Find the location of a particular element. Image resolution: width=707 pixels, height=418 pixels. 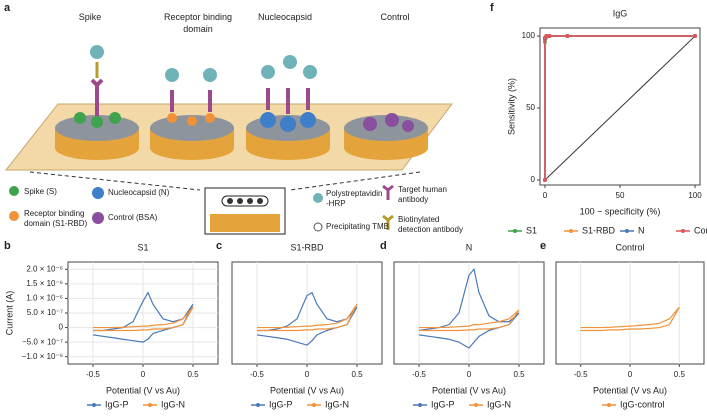

panel-label: c is located at coordinates (219, 246).